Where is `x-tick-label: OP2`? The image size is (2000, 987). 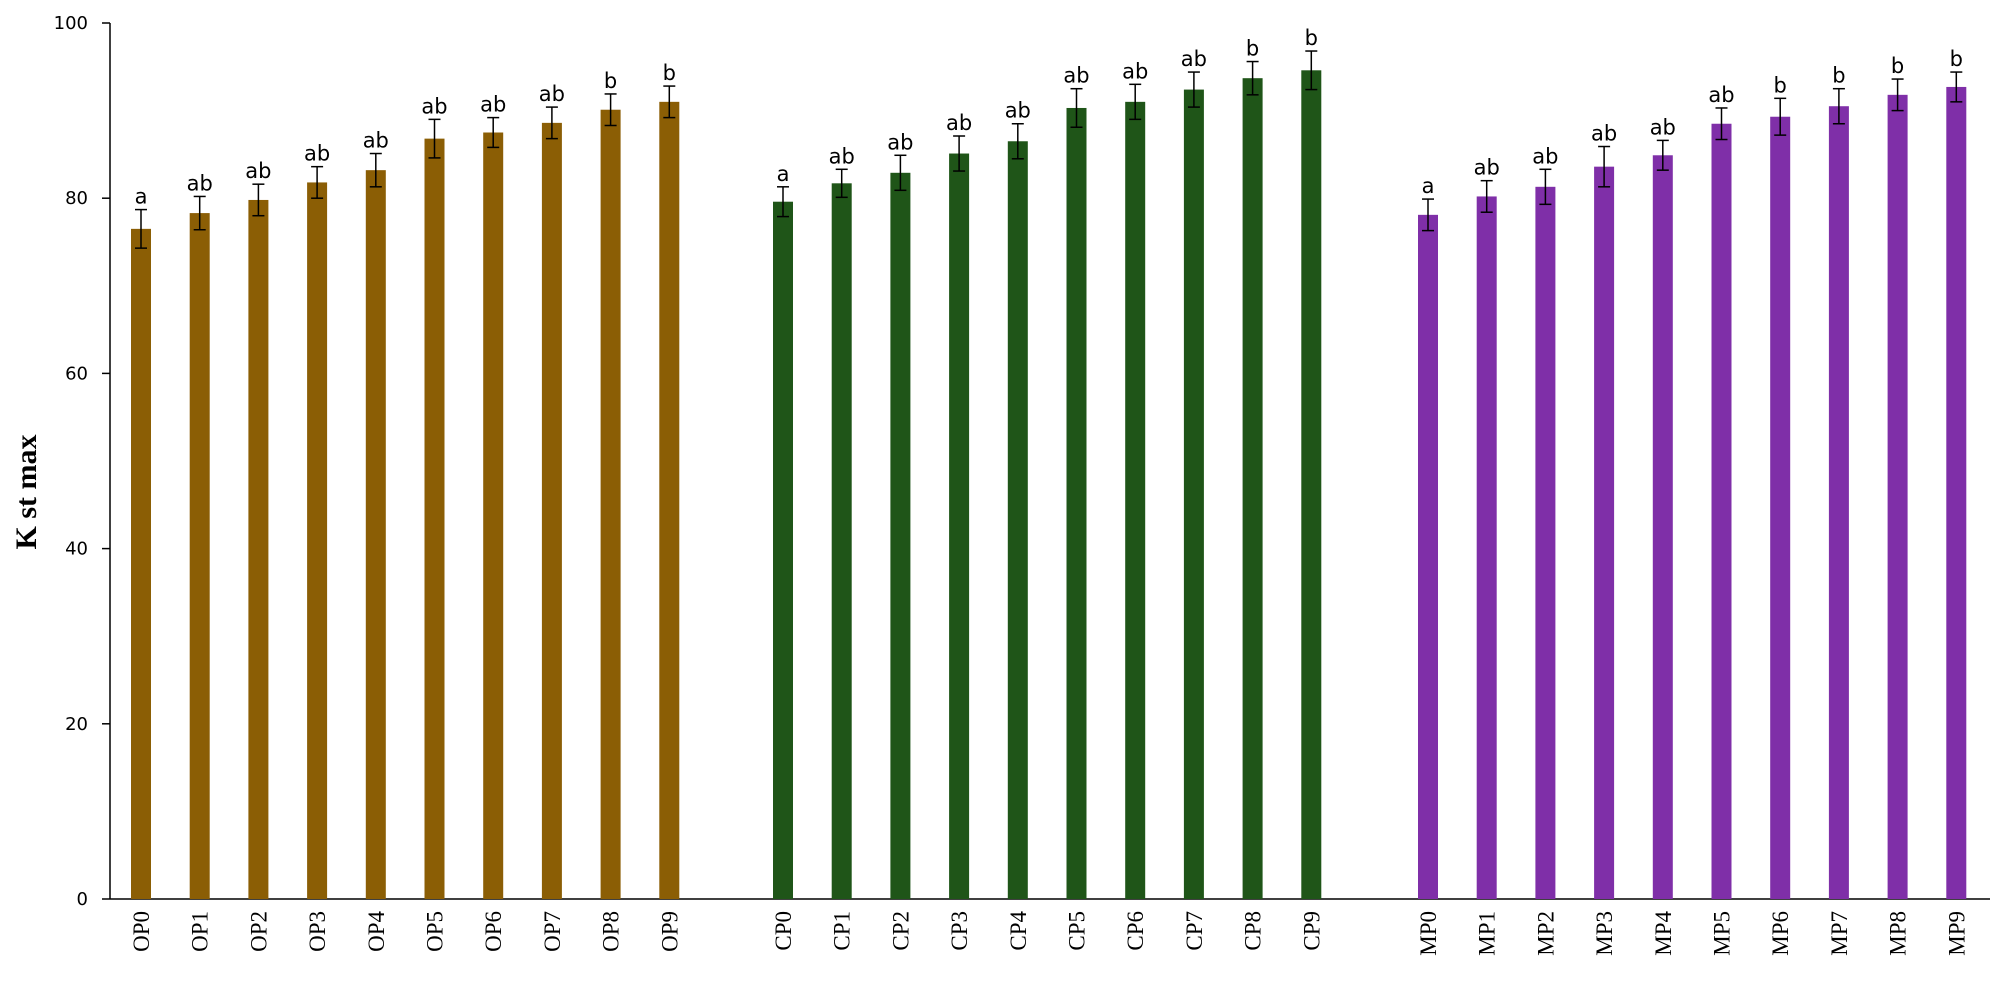 x-tick-label: OP2 is located at coordinates (258, 931).